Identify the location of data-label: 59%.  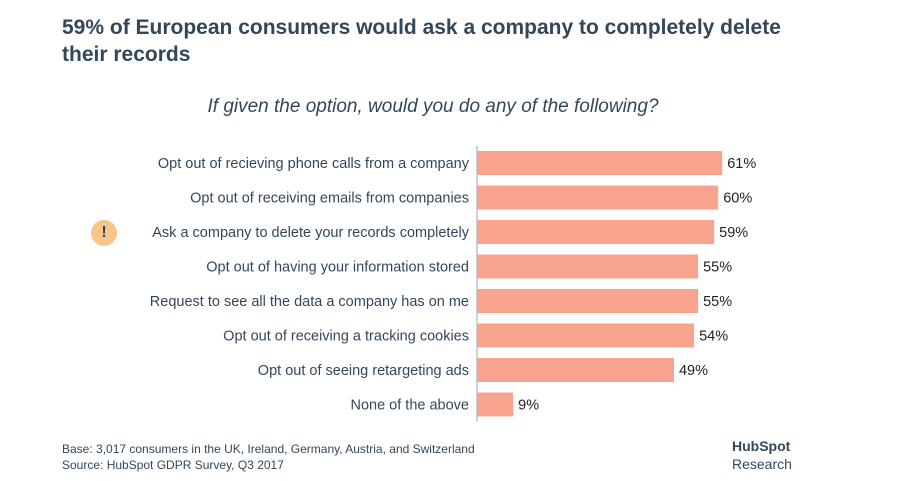
(733, 233).